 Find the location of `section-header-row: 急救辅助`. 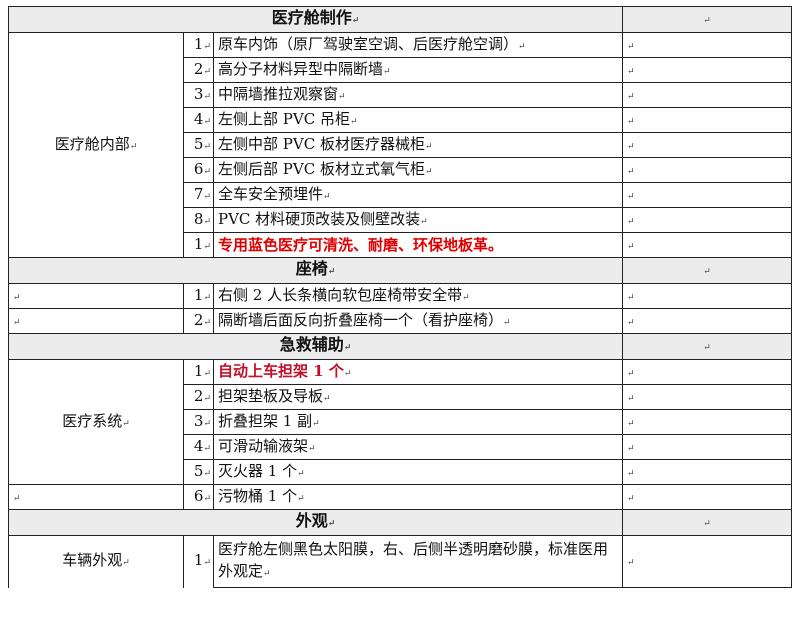

section-header-row: 急救辅助 is located at coordinates (400, 346).